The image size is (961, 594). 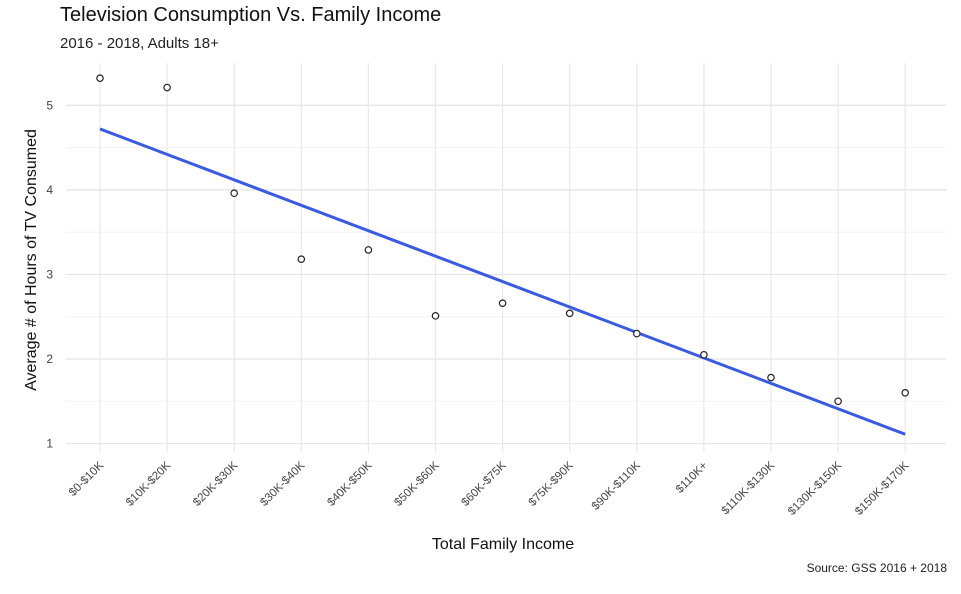 What do you see at coordinates (251, 15) in the screenshot?
I see `chart-title: Television Consumption Vs. Family Income` at bounding box center [251, 15].